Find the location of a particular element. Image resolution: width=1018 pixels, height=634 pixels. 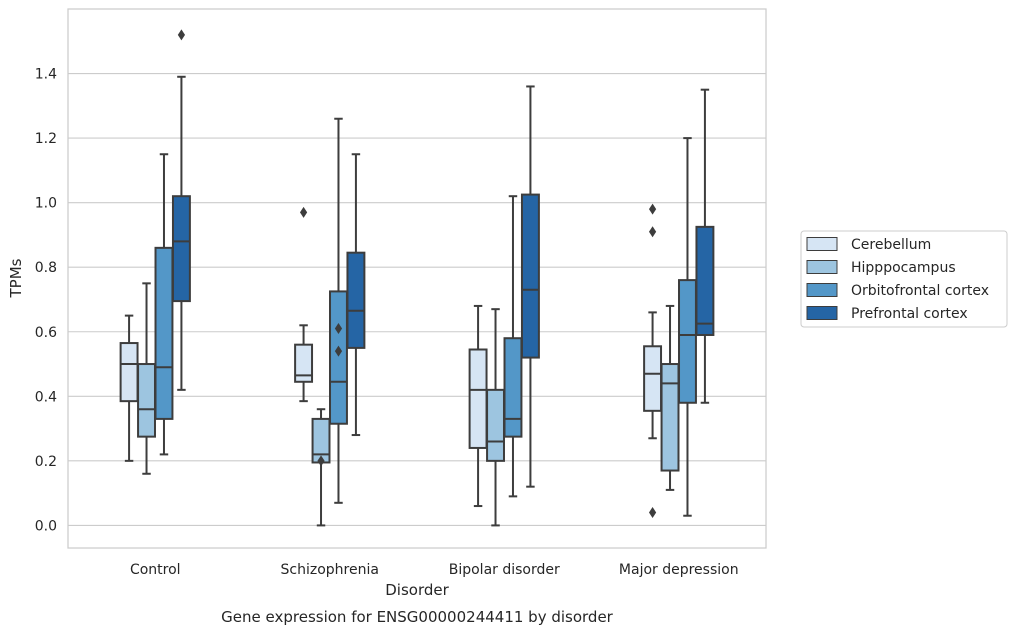

legend-label: Orbitofrontal cortex is located at coordinates (920, 291).